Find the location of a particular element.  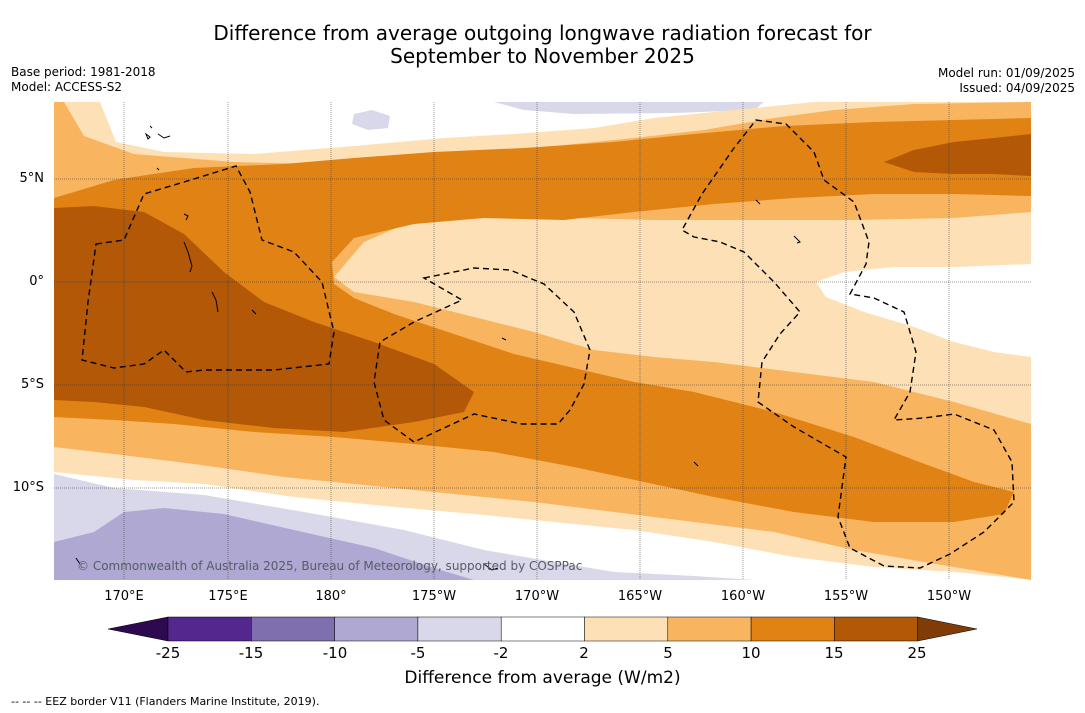

map-title-line2: September to November 2025 is located at coordinates (542, 56).